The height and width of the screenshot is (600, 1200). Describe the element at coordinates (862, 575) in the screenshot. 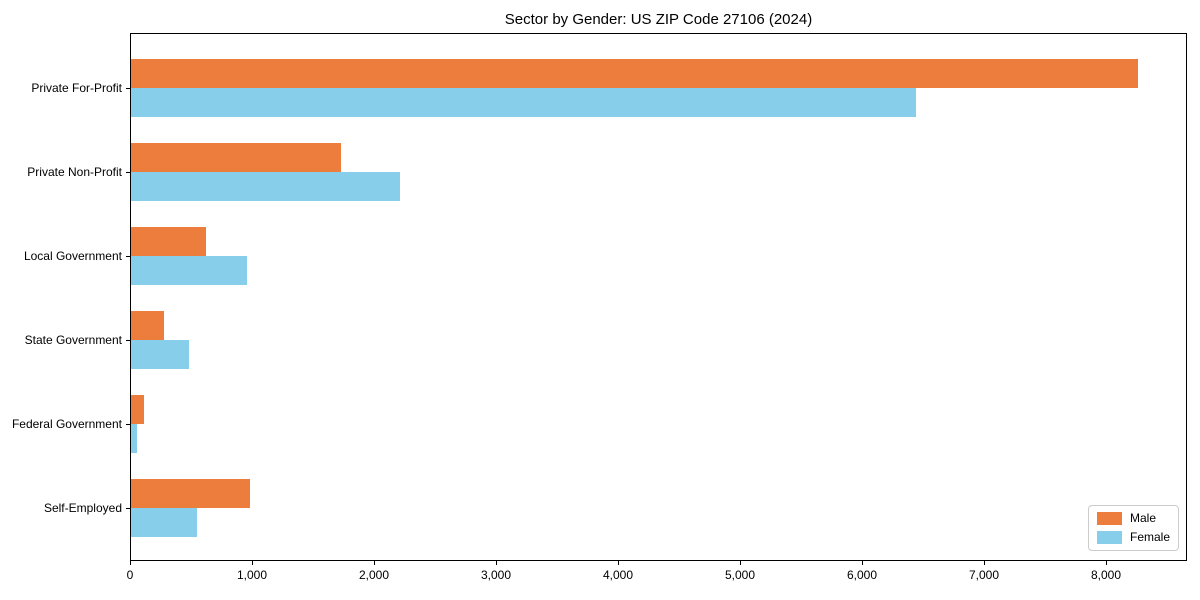

I see `x-tick-label-6-000: 6,000` at that location.